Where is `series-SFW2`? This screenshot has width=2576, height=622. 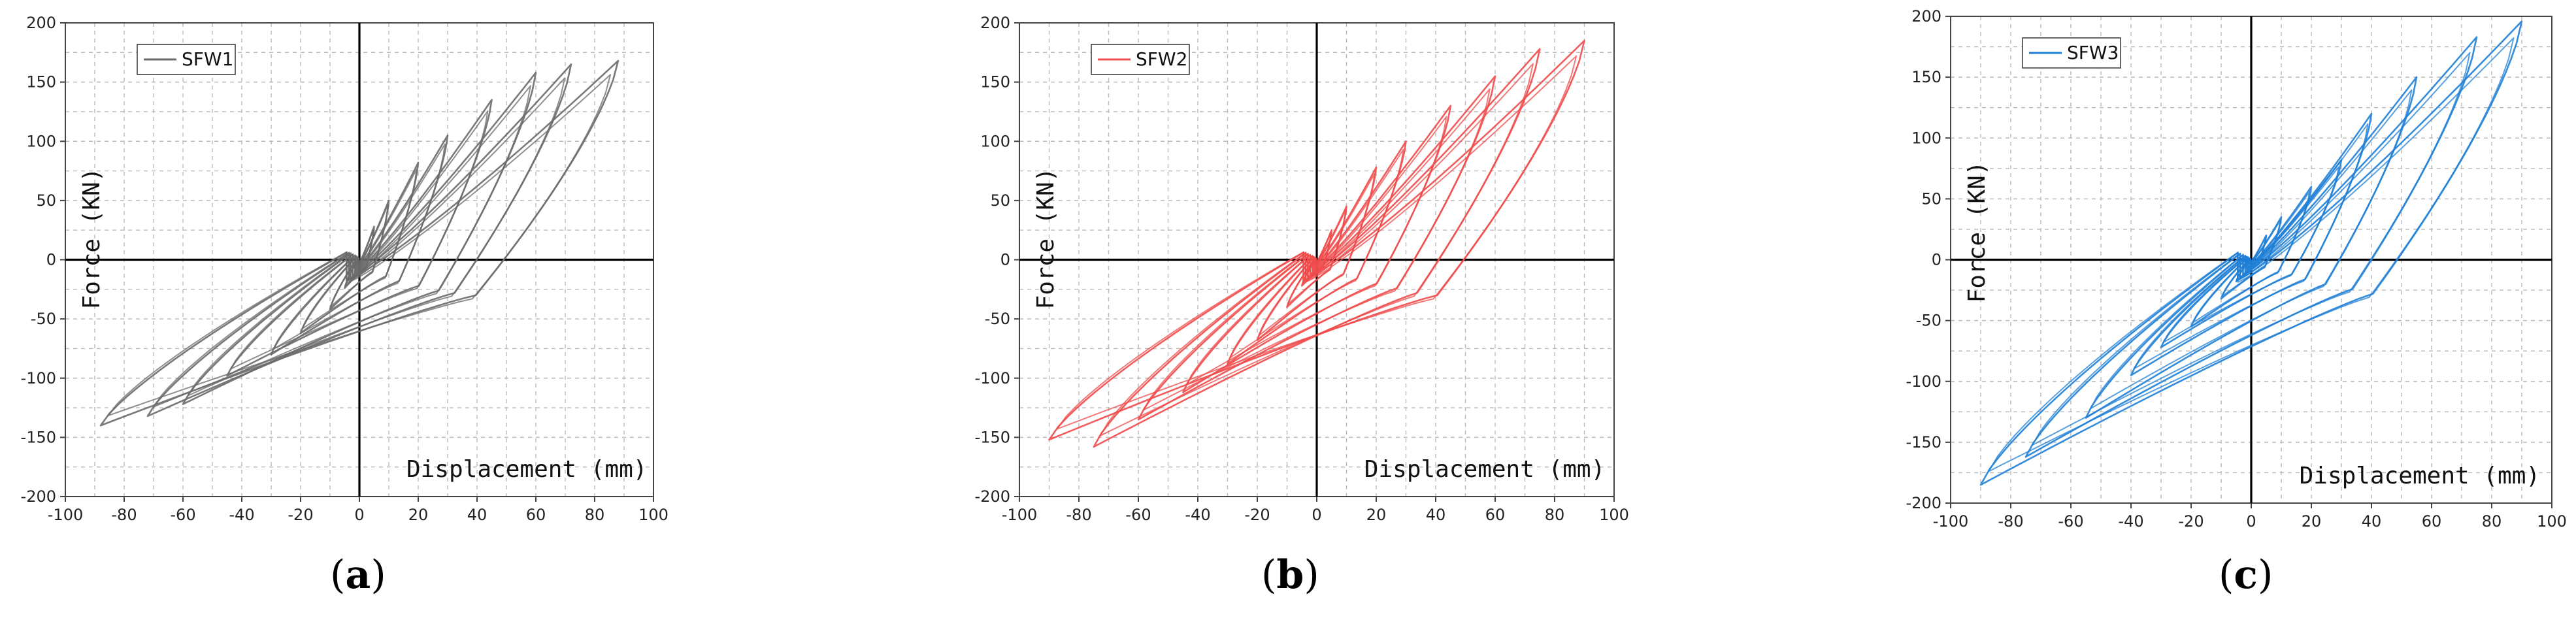
series-SFW2 is located at coordinates (1316, 243).